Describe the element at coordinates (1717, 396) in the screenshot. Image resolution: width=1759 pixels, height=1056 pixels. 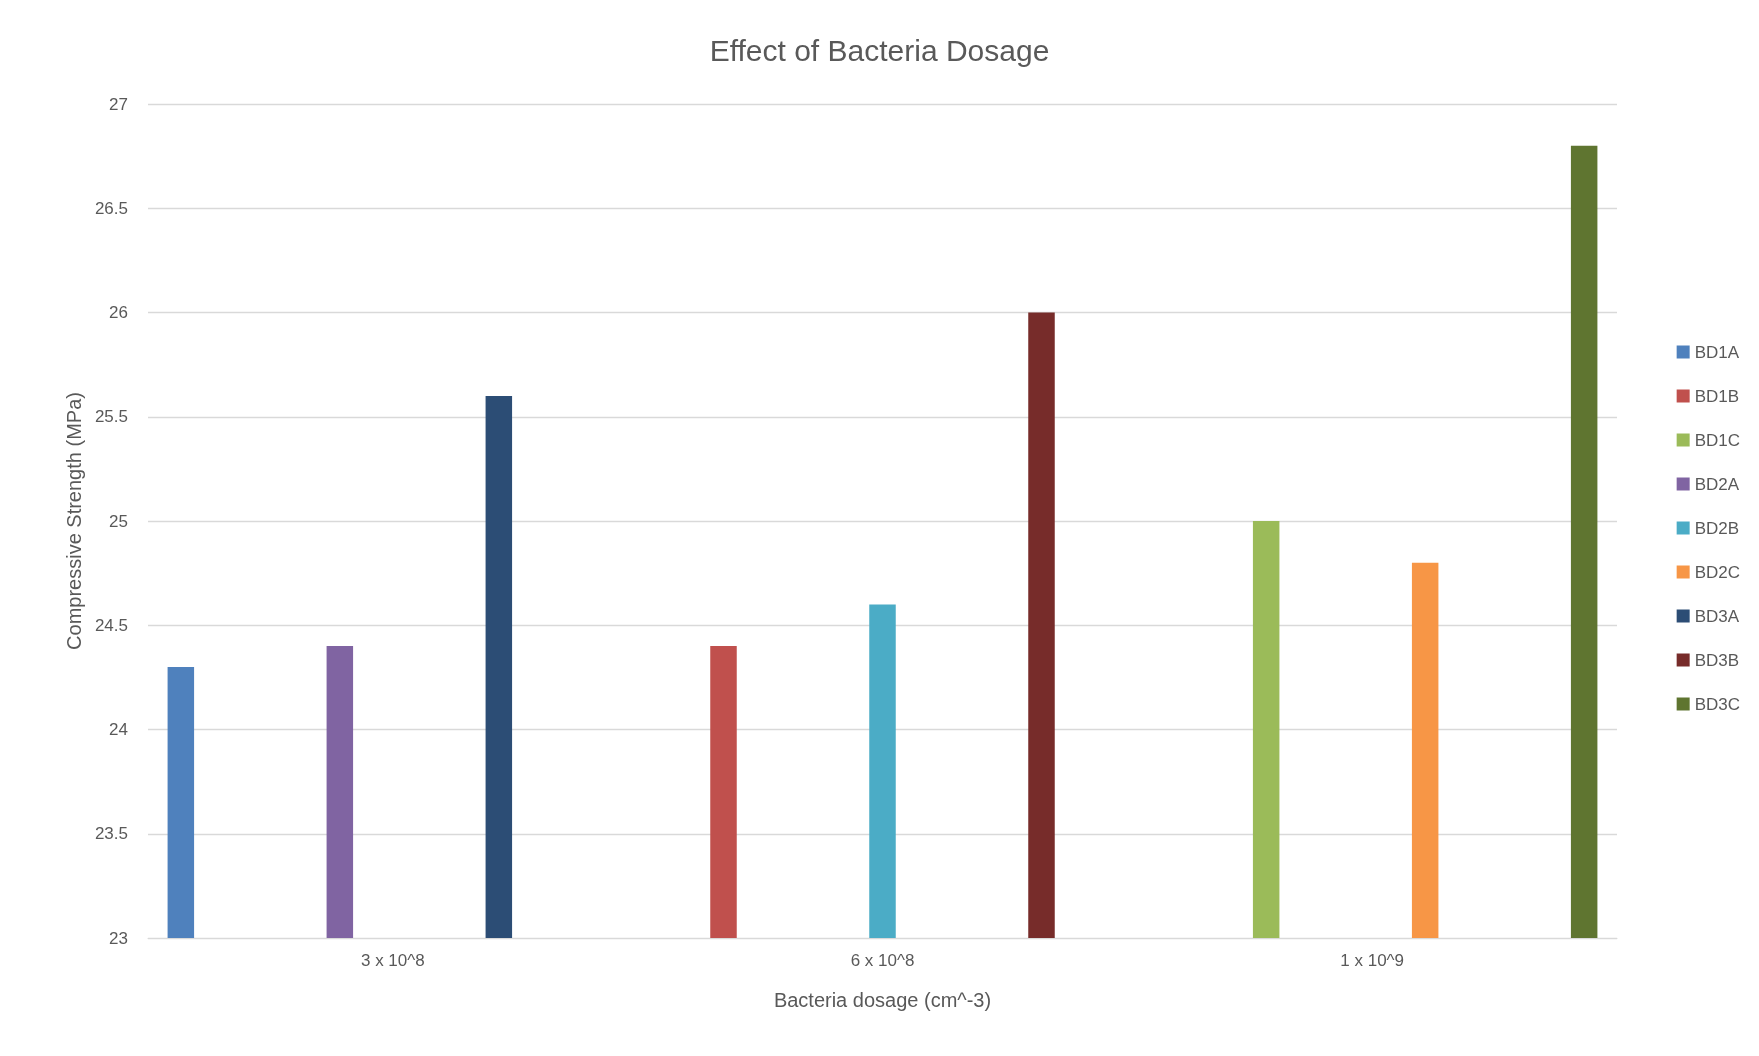
I see `legend-label: BD1B` at that location.